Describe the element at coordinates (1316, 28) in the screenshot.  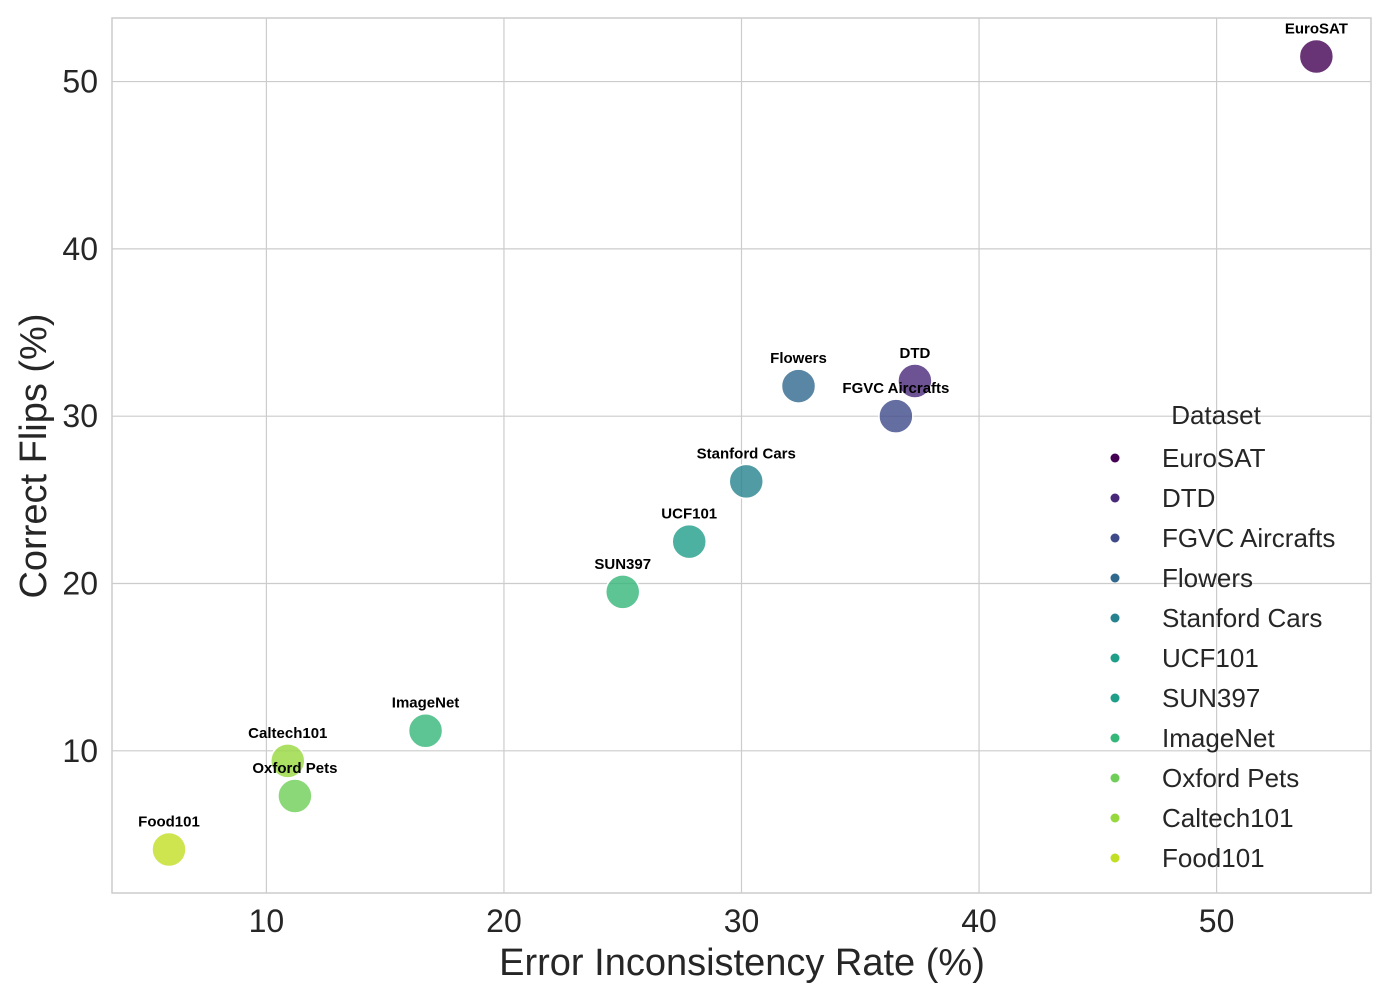
I see `point-label: EuroSAT` at that location.